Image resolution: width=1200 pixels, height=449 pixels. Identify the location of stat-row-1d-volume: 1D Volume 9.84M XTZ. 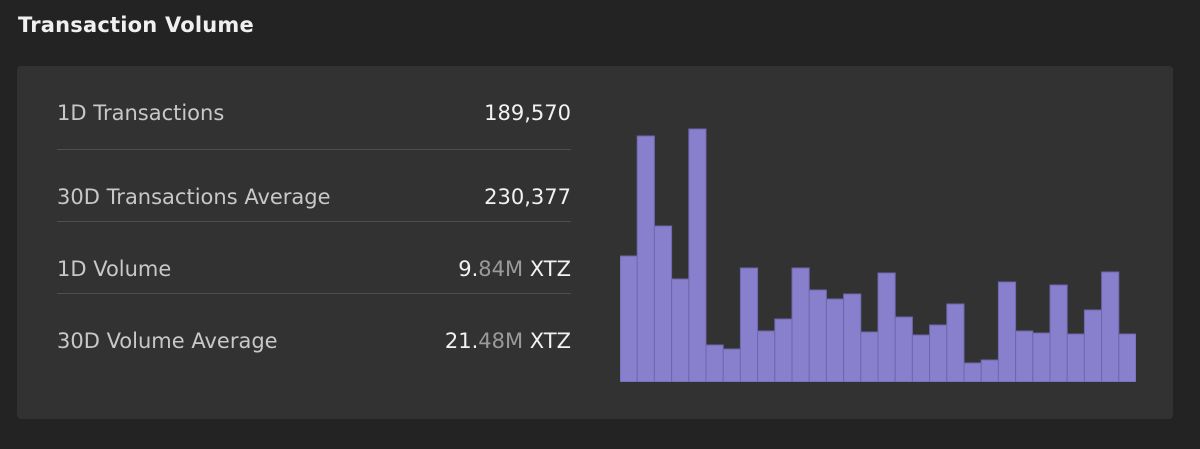
(314, 258).